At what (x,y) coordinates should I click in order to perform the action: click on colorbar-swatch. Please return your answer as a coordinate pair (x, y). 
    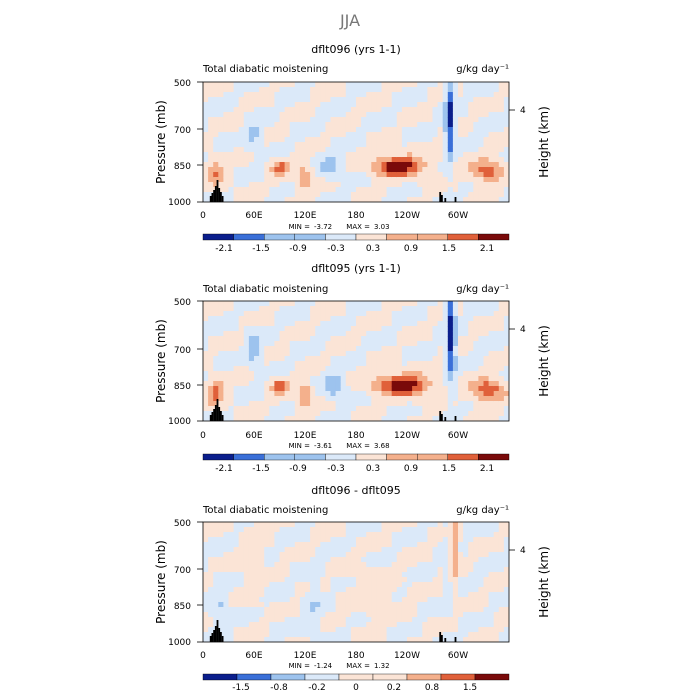
    Looking at the image, I should click on (494, 237).